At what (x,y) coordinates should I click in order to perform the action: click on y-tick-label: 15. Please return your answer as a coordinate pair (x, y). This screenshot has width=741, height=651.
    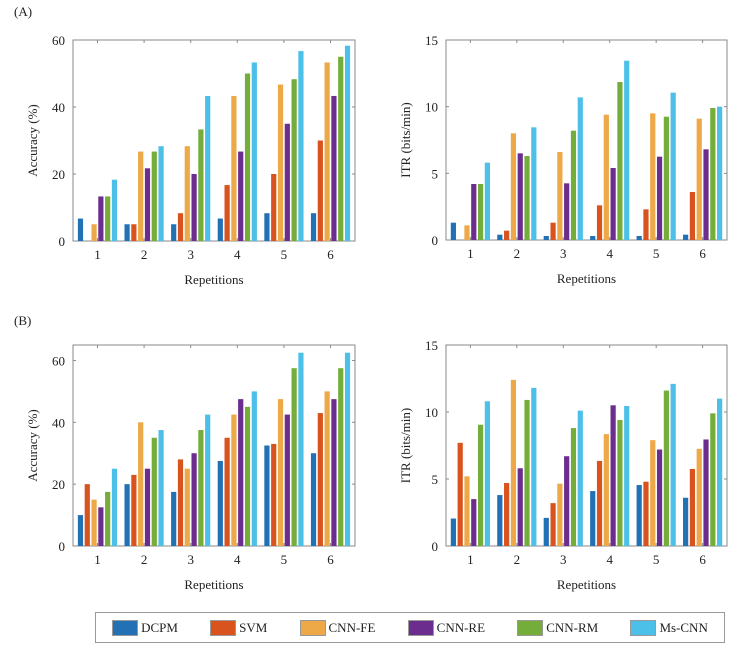
    Looking at the image, I should click on (431, 345).